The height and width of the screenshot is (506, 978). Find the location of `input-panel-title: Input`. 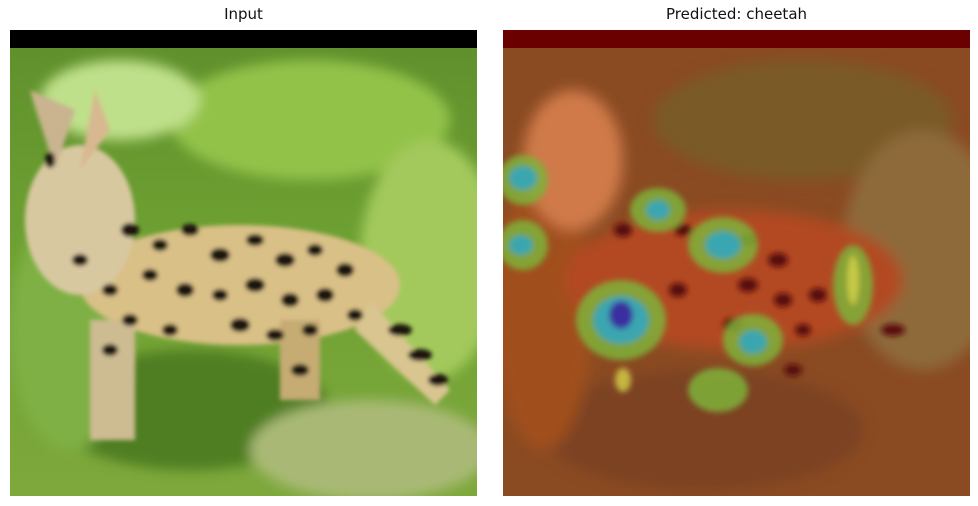

input-panel-title: Input is located at coordinates (243, 14).